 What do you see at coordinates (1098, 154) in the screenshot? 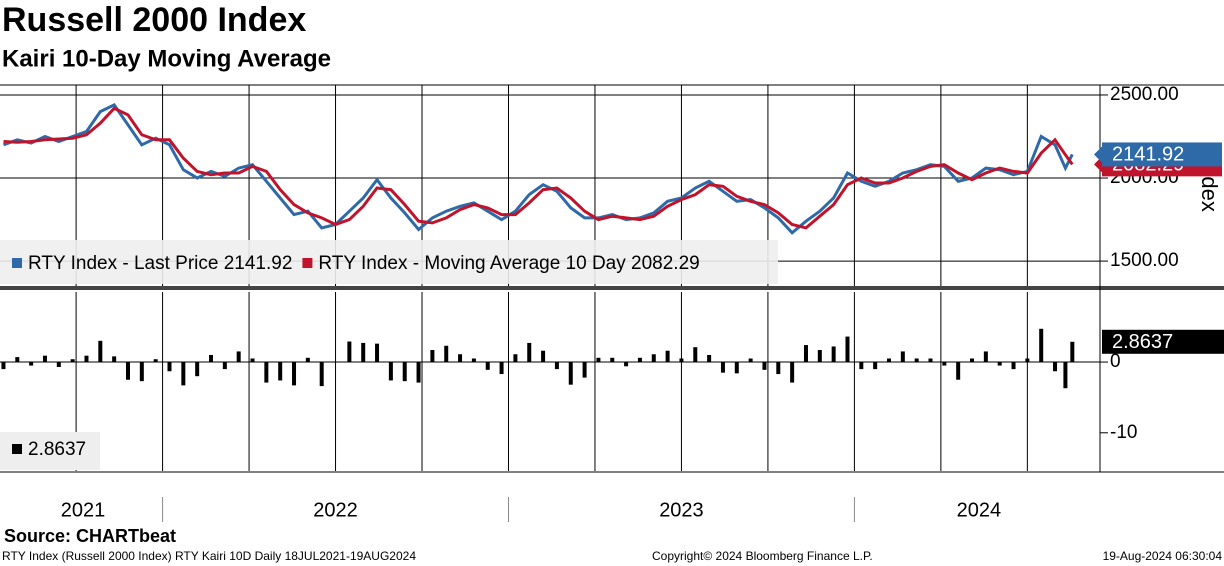
I see `last-value-pointer` at bounding box center [1098, 154].